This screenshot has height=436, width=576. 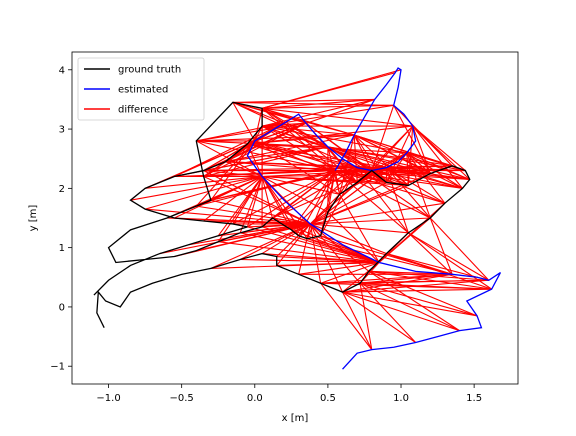 I want to click on y-tick-label: 4, so click(x=62, y=70).